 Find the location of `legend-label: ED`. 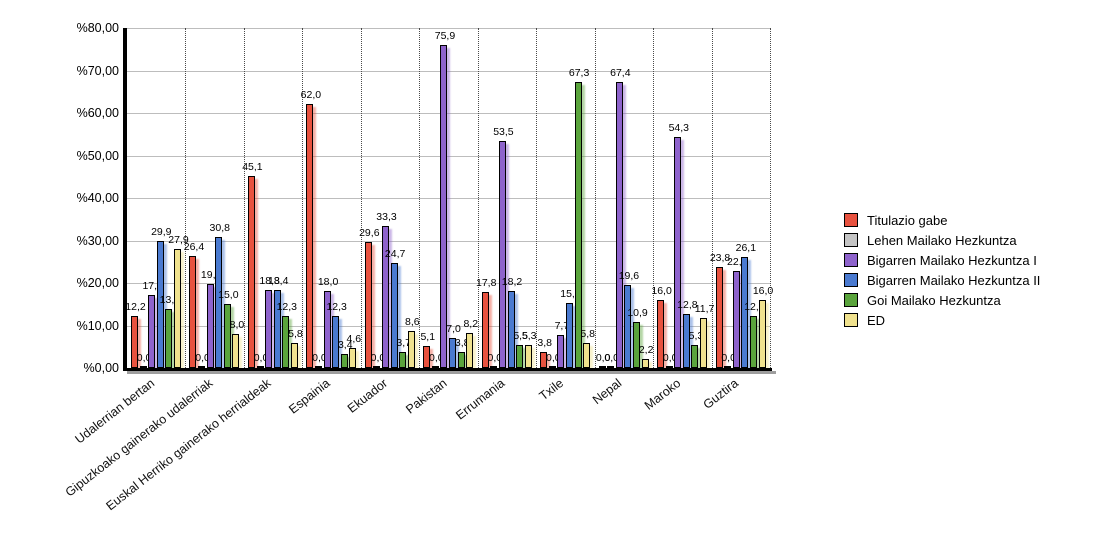

legend-label: ED is located at coordinates (876, 320).